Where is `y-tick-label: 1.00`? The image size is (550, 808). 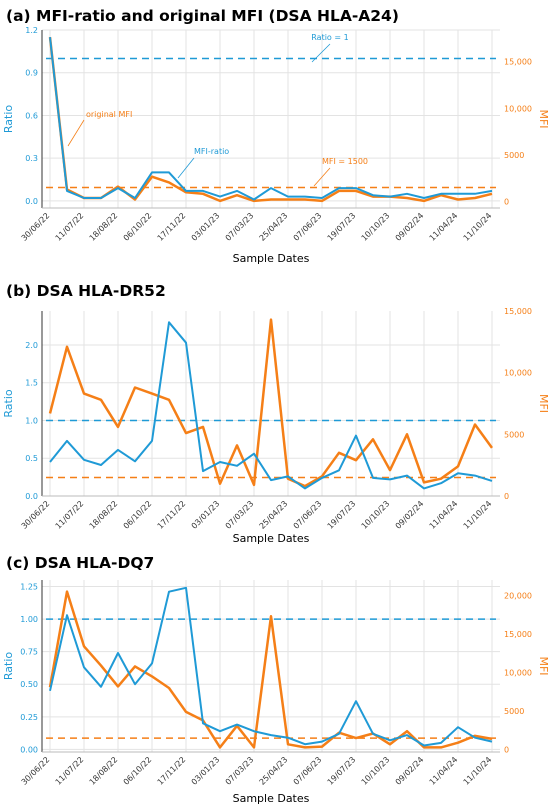
y-tick-label: 1.00 is located at coordinates (29, 619).